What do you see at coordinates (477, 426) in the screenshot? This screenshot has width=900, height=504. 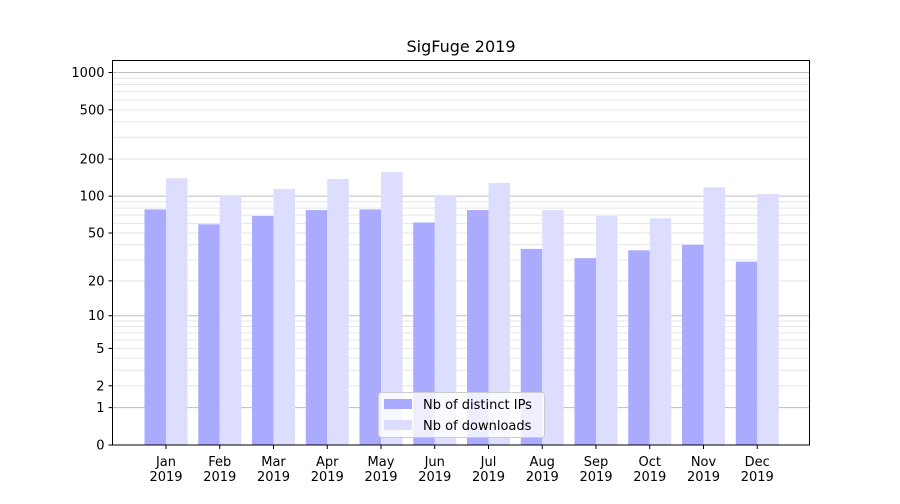 I see `legend-label-downloads: Nb of downloads` at bounding box center [477, 426].